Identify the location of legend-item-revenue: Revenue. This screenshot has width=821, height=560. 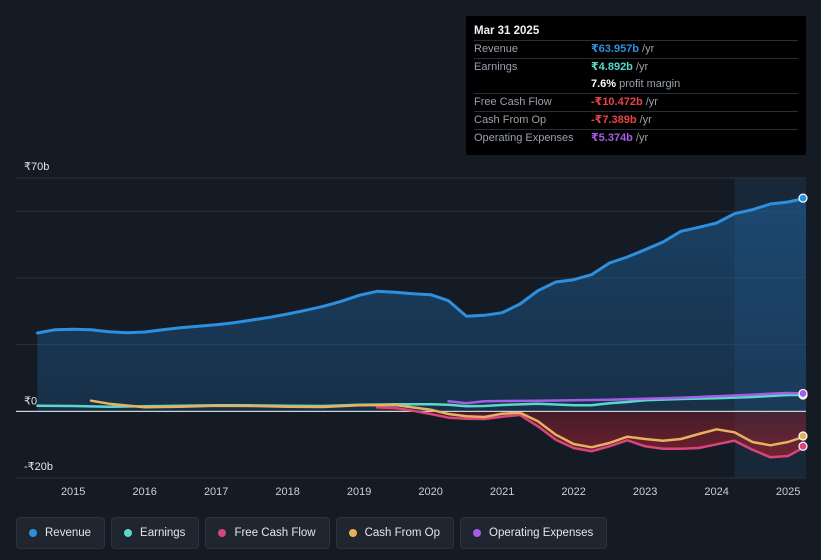
(61, 533).